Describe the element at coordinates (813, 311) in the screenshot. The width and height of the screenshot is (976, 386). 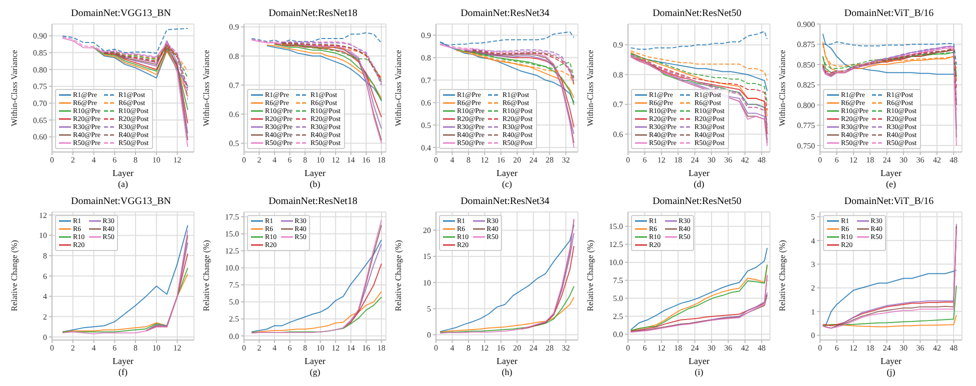
I see `y-tick-label: 1` at that location.